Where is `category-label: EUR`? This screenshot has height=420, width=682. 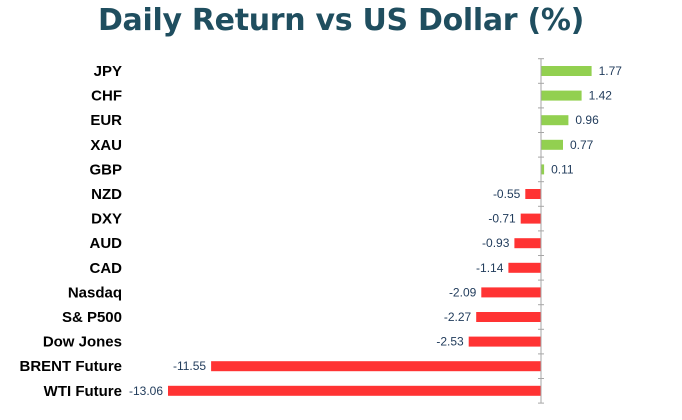
category-label: EUR is located at coordinates (106, 120).